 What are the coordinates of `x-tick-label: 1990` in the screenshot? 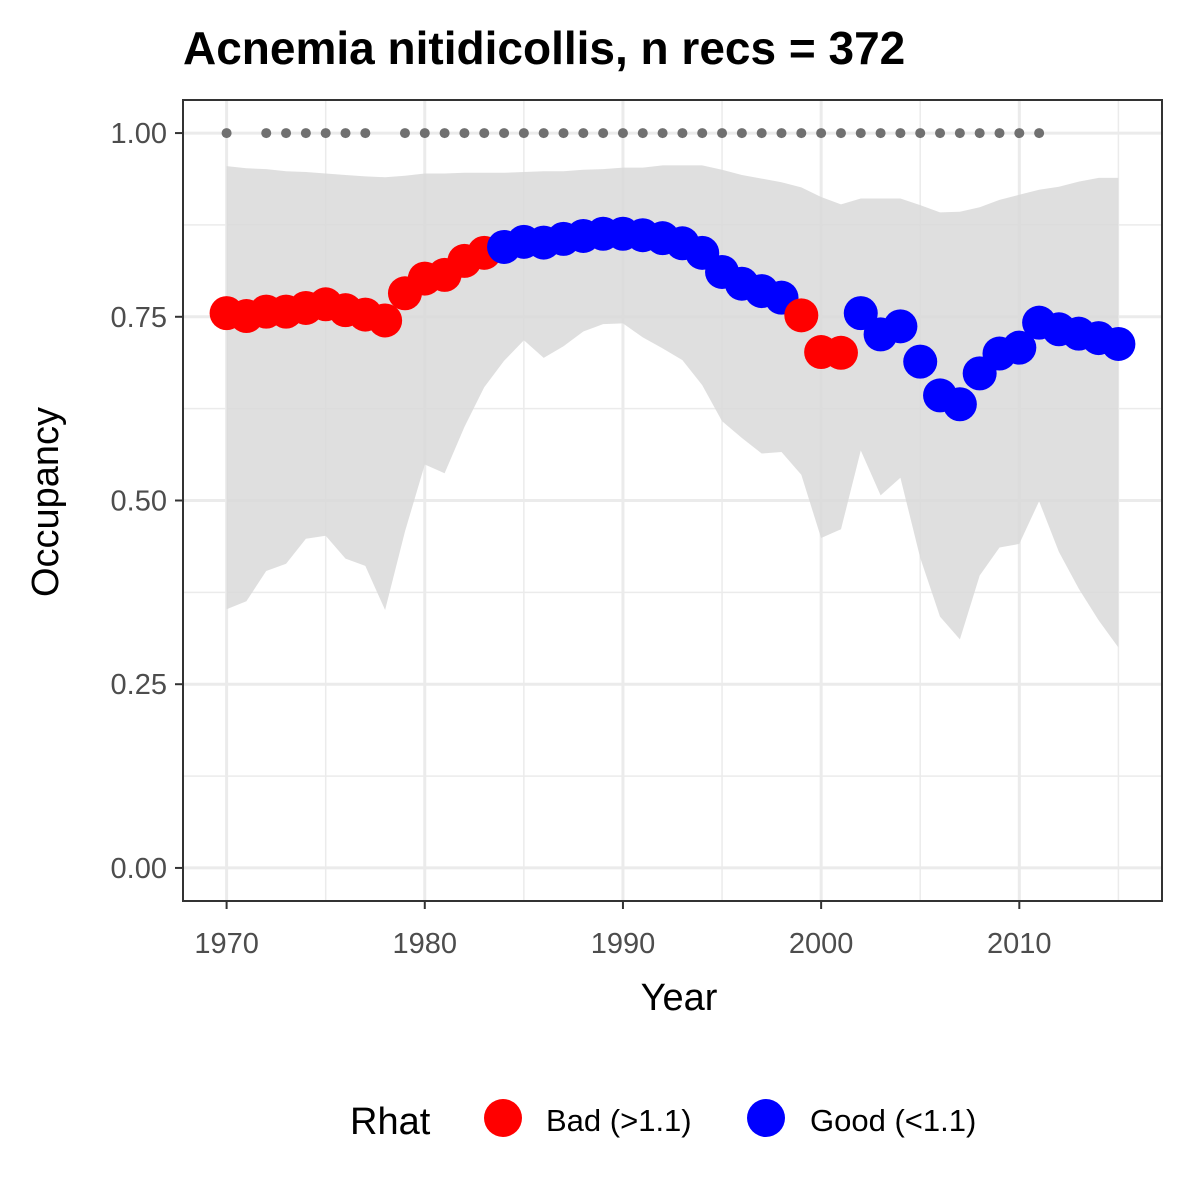 It's located at (623, 944).